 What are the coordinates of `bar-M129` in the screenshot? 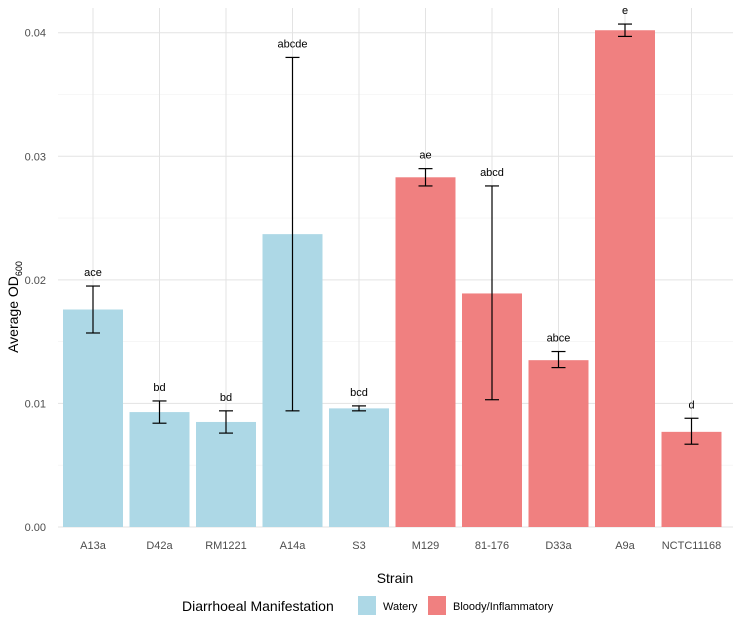 It's located at (425, 352).